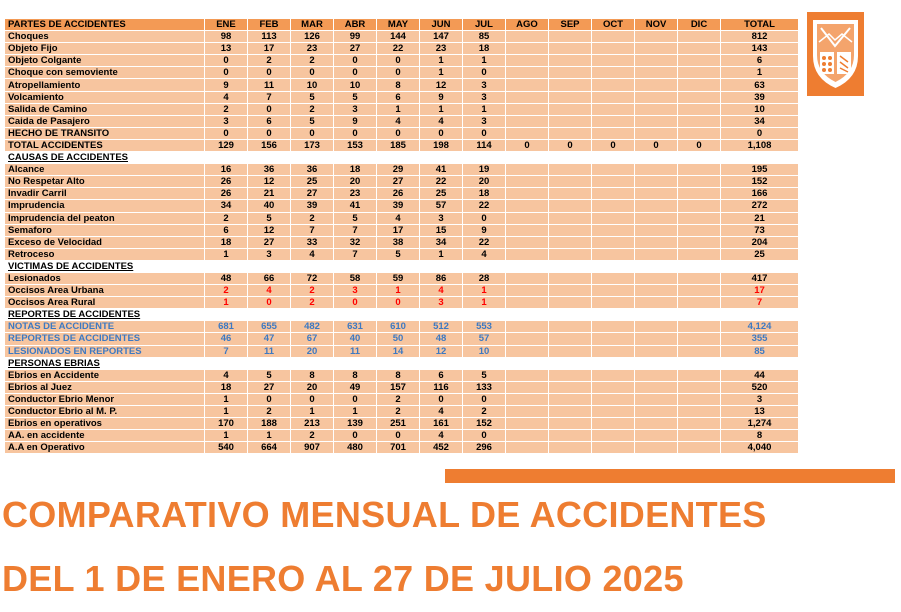 Image resolution: width=901 pixels, height=612 pixels. What do you see at coordinates (441, 327) in the screenshot?
I see `month-value-cell: 512` at bounding box center [441, 327].